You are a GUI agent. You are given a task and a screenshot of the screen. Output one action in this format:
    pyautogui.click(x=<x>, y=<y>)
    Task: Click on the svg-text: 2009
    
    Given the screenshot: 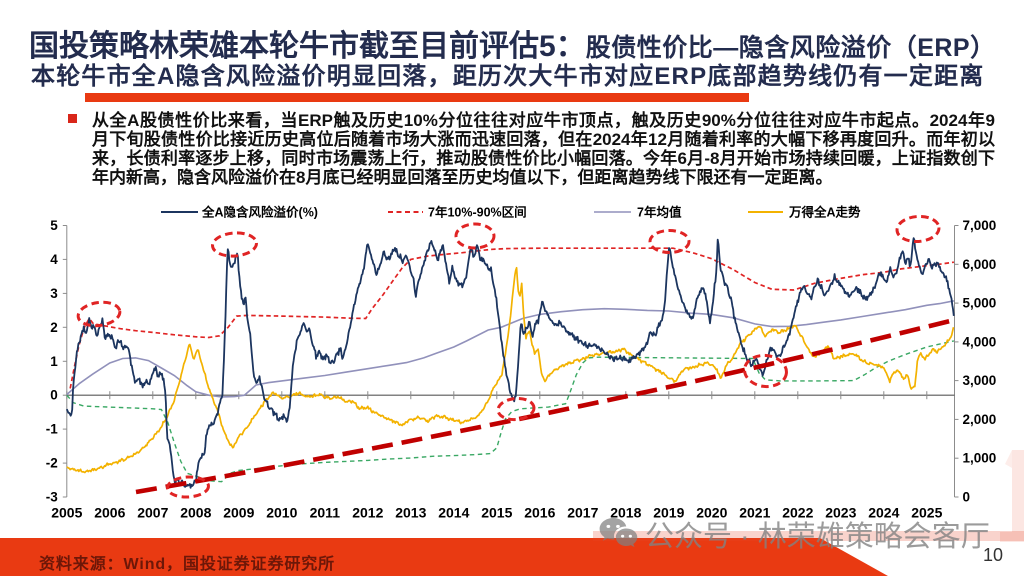 What is the action you would take?
    pyautogui.click(x=238, y=513)
    